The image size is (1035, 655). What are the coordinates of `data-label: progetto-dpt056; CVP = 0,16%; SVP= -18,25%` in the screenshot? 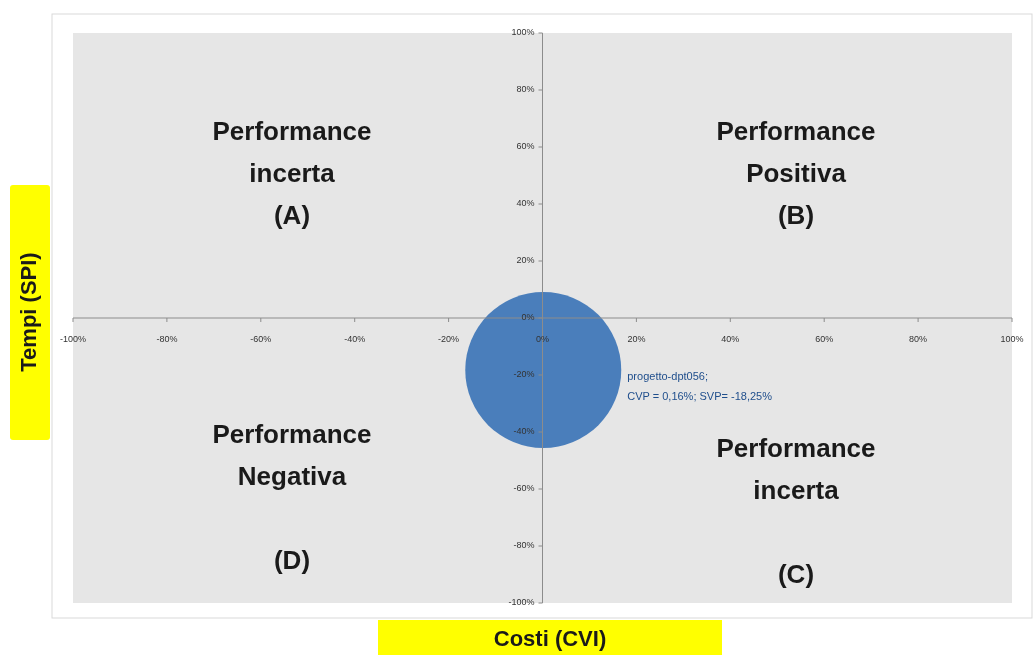 It's located at (700, 386).